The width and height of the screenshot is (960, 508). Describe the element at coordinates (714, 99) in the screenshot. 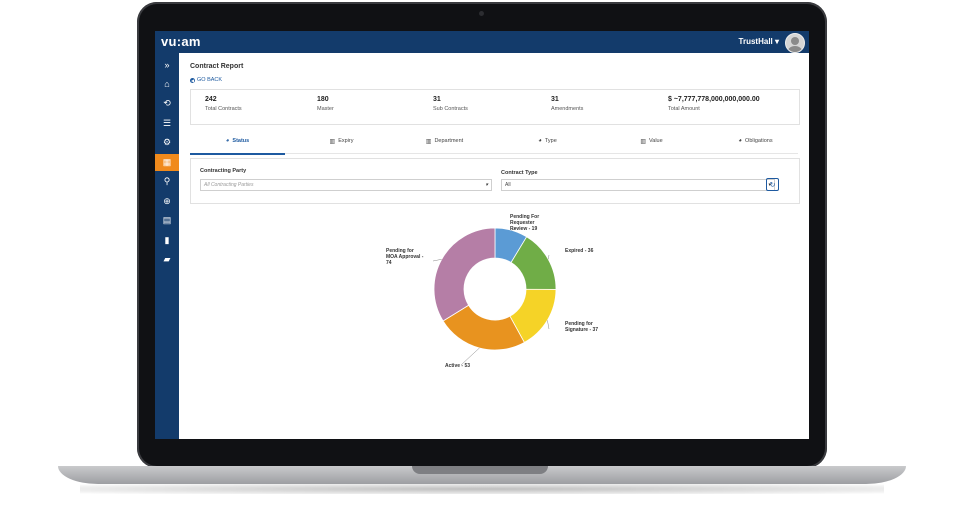

I see `stat-value: $ ~7,777,778,000,000,000.00` at that location.